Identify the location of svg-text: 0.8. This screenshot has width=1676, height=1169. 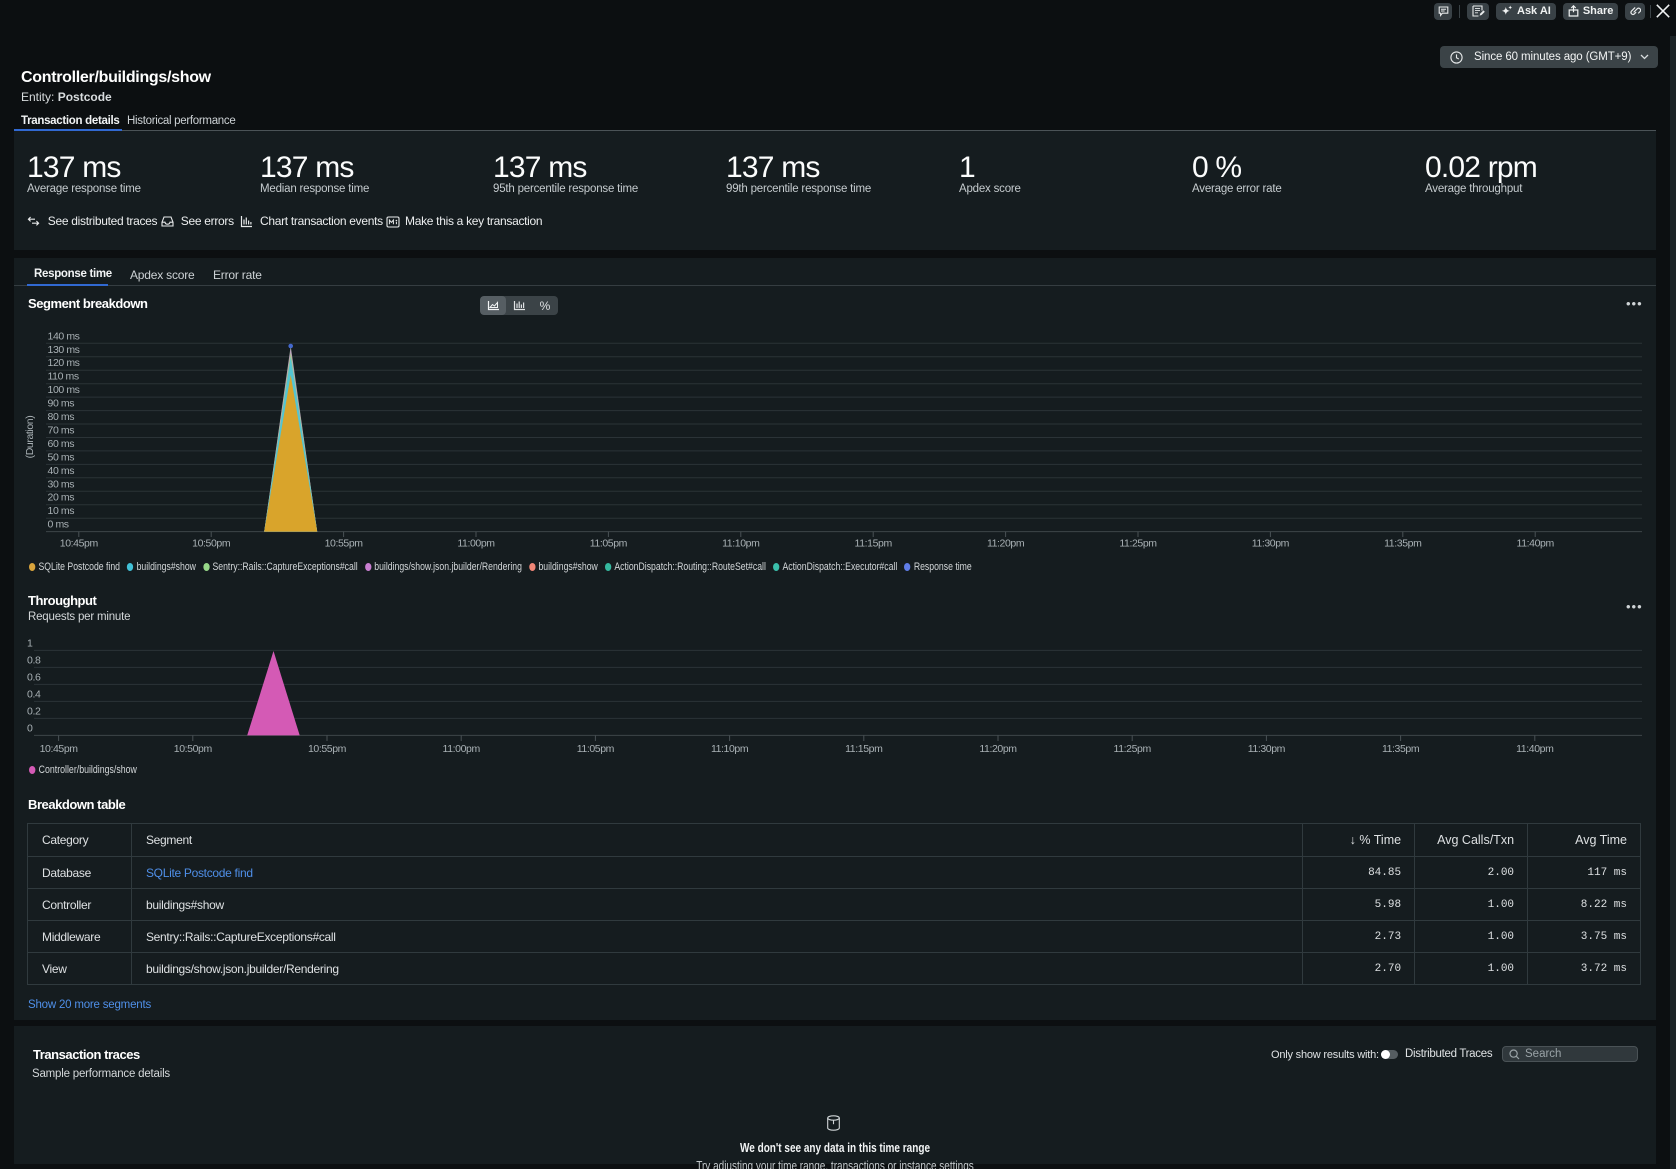
(34, 660).